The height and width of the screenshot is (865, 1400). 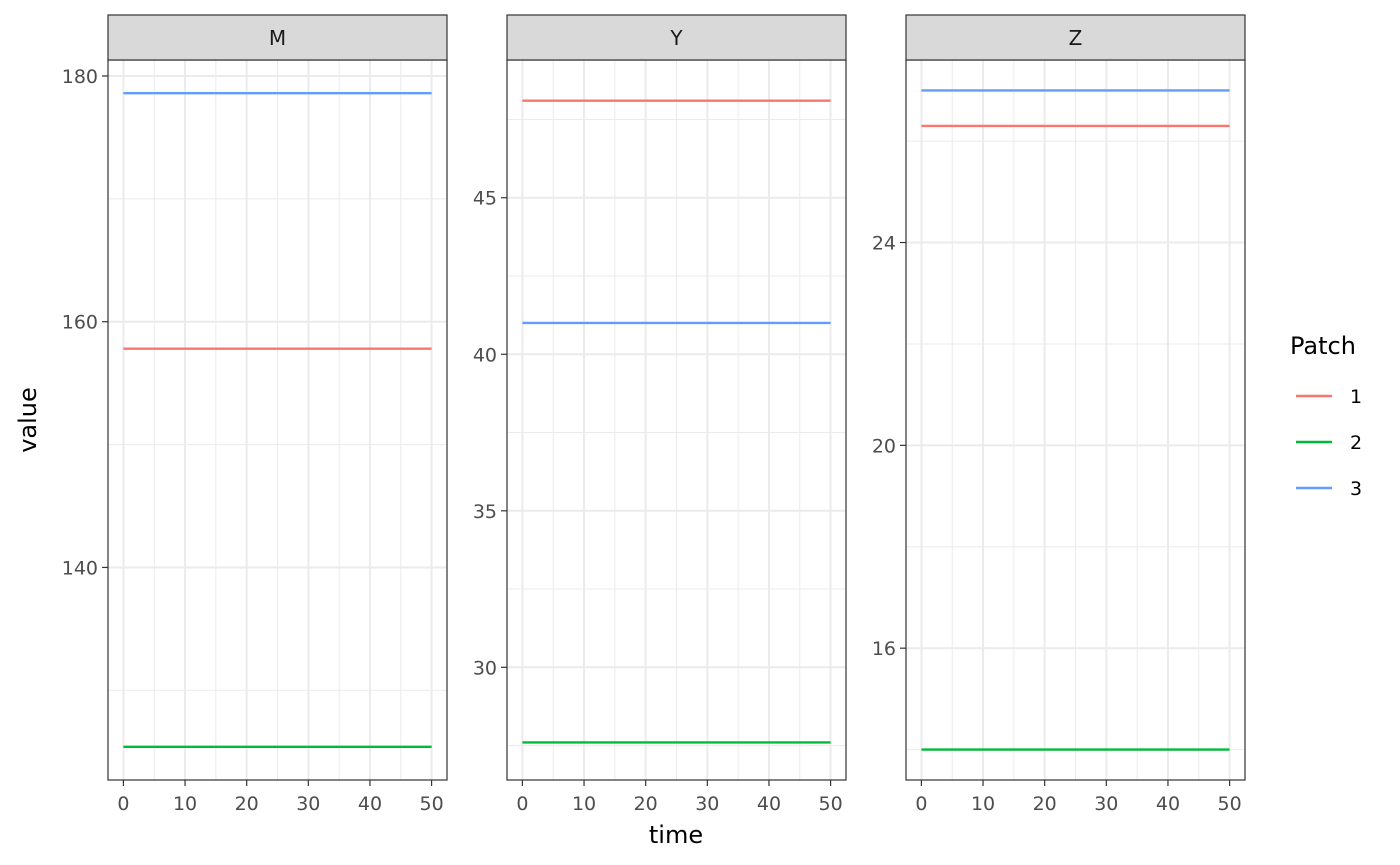 What do you see at coordinates (676, 835) in the screenshot?
I see `x-axis-title: time` at bounding box center [676, 835].